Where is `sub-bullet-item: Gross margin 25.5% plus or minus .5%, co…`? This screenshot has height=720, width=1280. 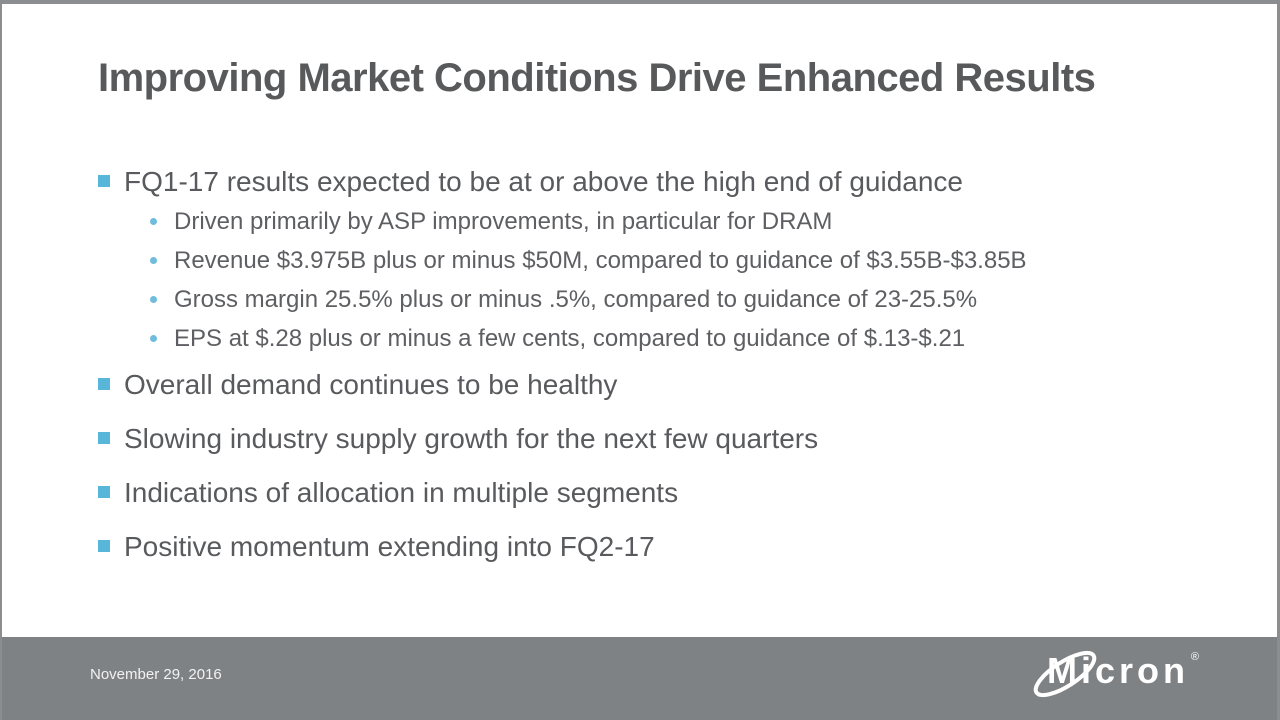
sub-bullet-item: Gross margin 25.5% plus or minus .5%, co… is located at coordinates (563, 300).